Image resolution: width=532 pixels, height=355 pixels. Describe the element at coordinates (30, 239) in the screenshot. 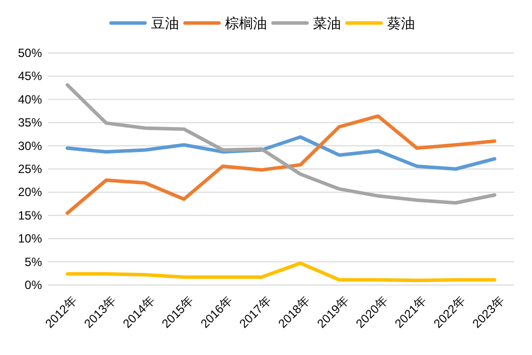

I see `y-tick-label: 10%` at that location.